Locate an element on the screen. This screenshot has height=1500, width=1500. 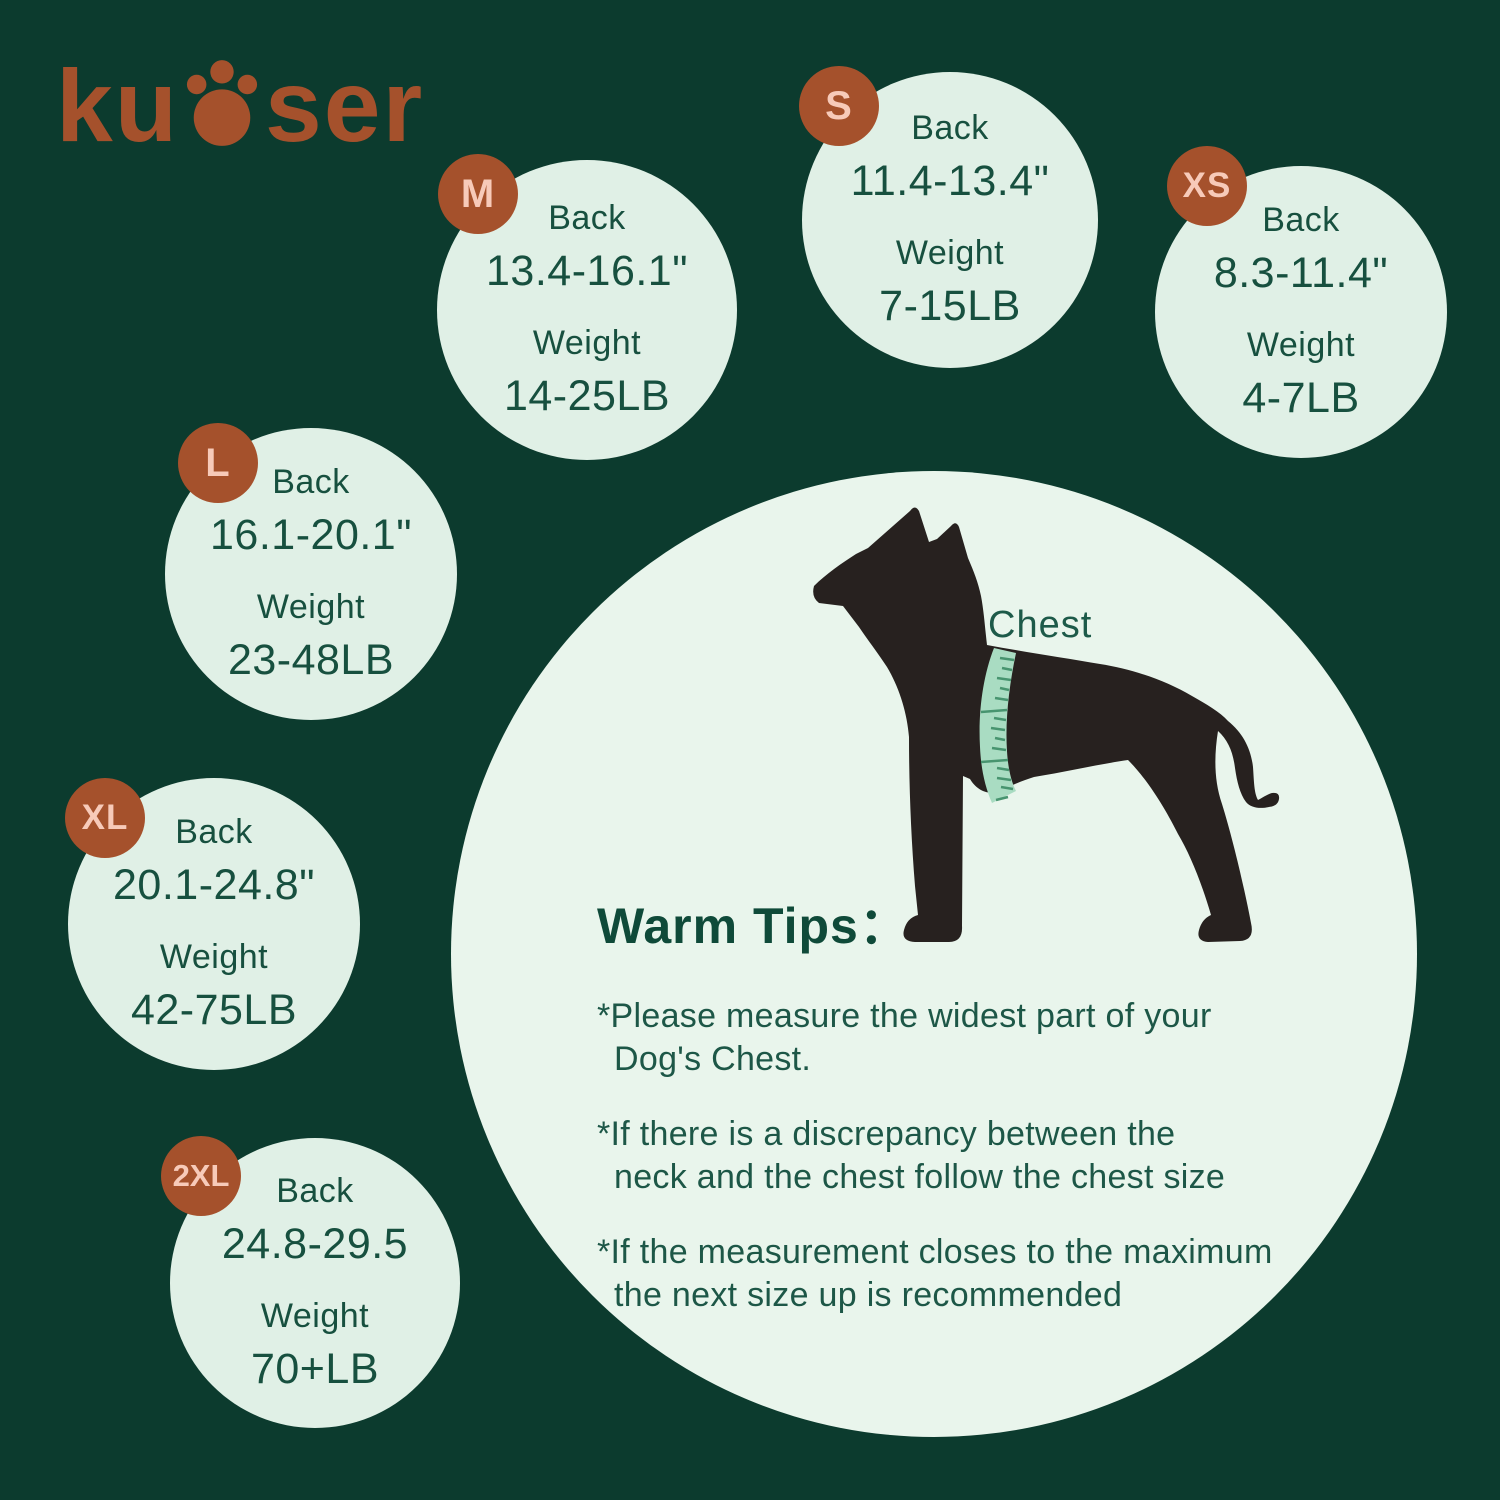
tip-line: *Please measure the widest part of your is located at coordinates (904, 1016).